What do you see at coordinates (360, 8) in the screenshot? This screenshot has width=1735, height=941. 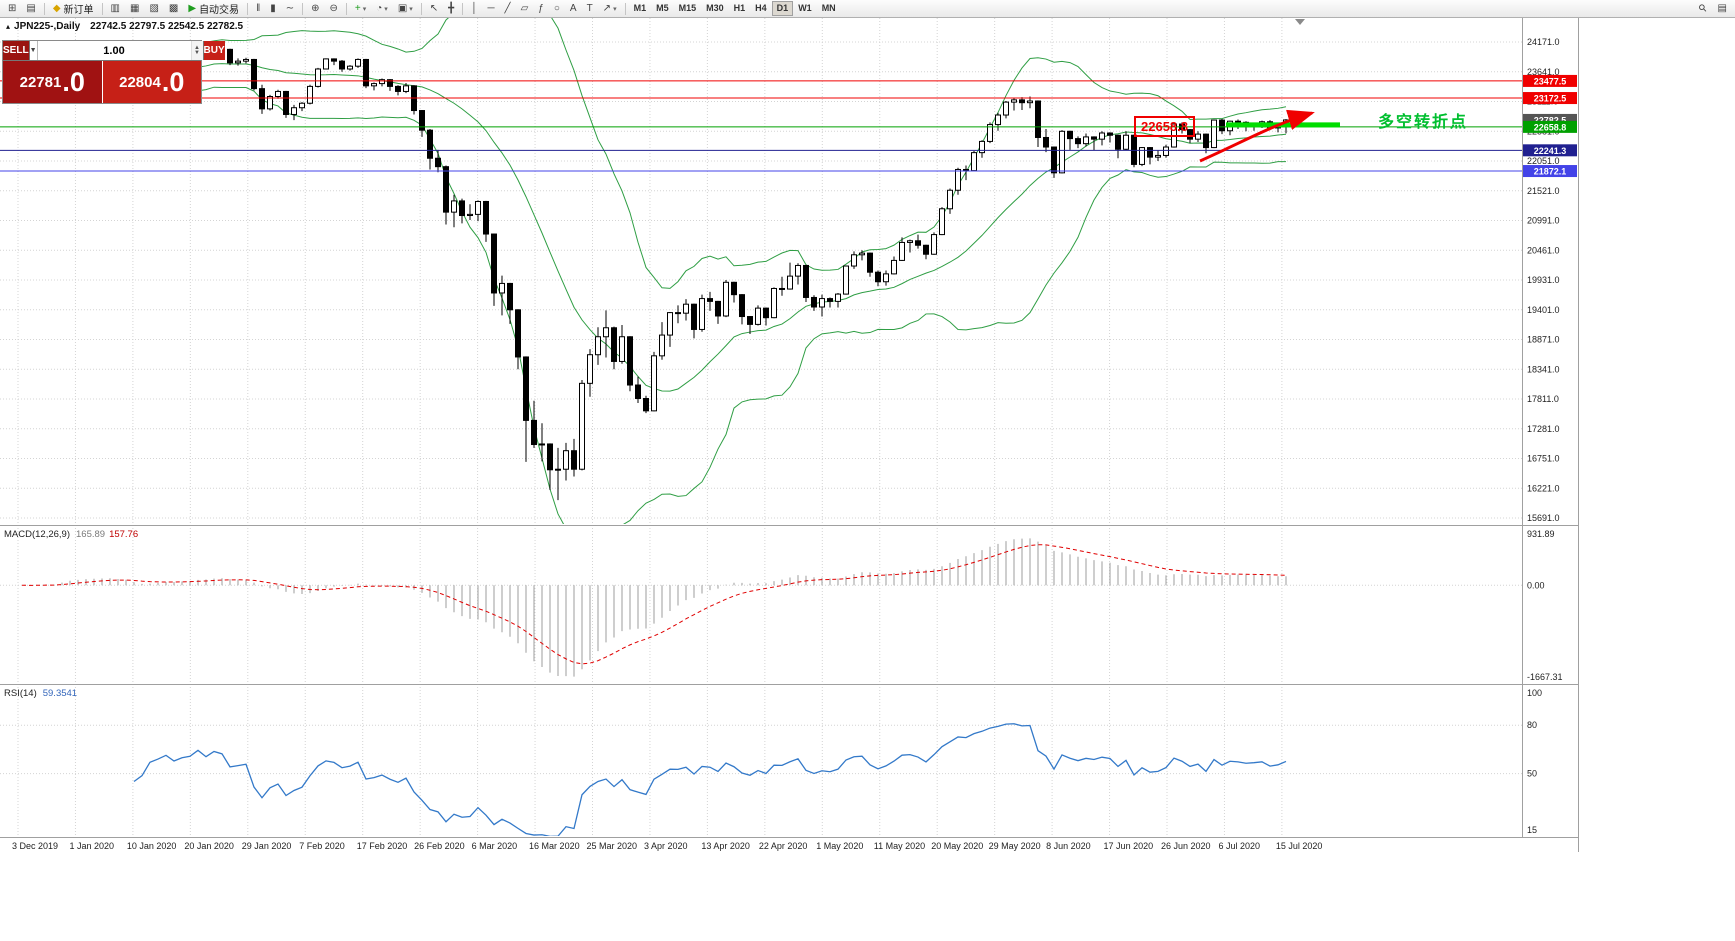 I see `indicators-icon: + ▾` at bounding box center [360, 8].